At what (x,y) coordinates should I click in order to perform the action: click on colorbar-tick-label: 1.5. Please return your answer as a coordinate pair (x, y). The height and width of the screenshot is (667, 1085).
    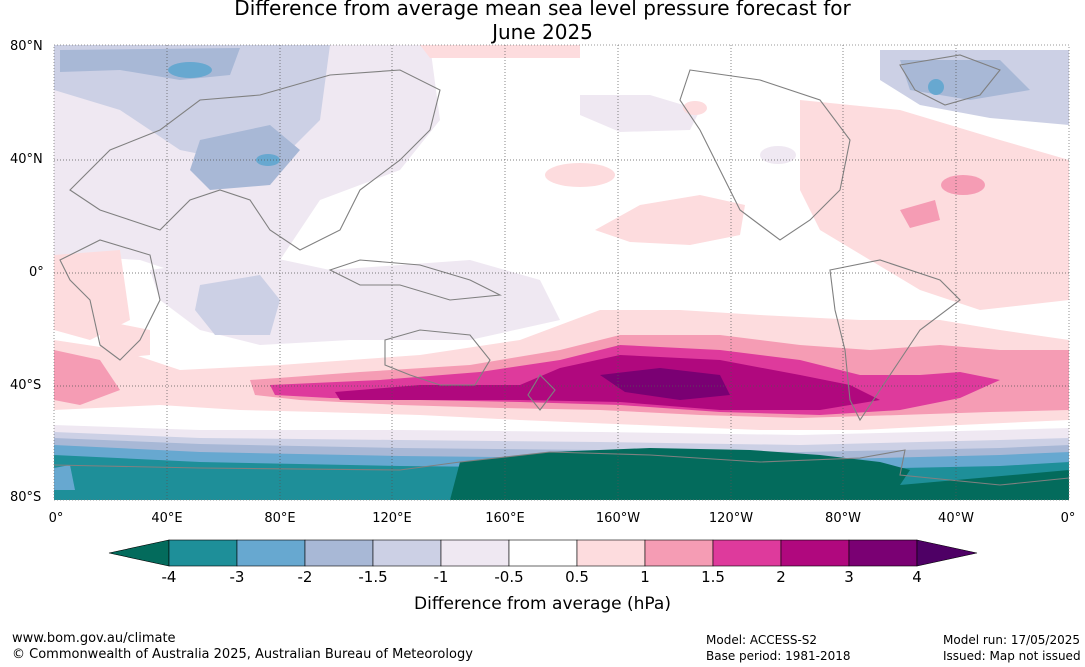
    Looking at the image, I should click on (713, 577).